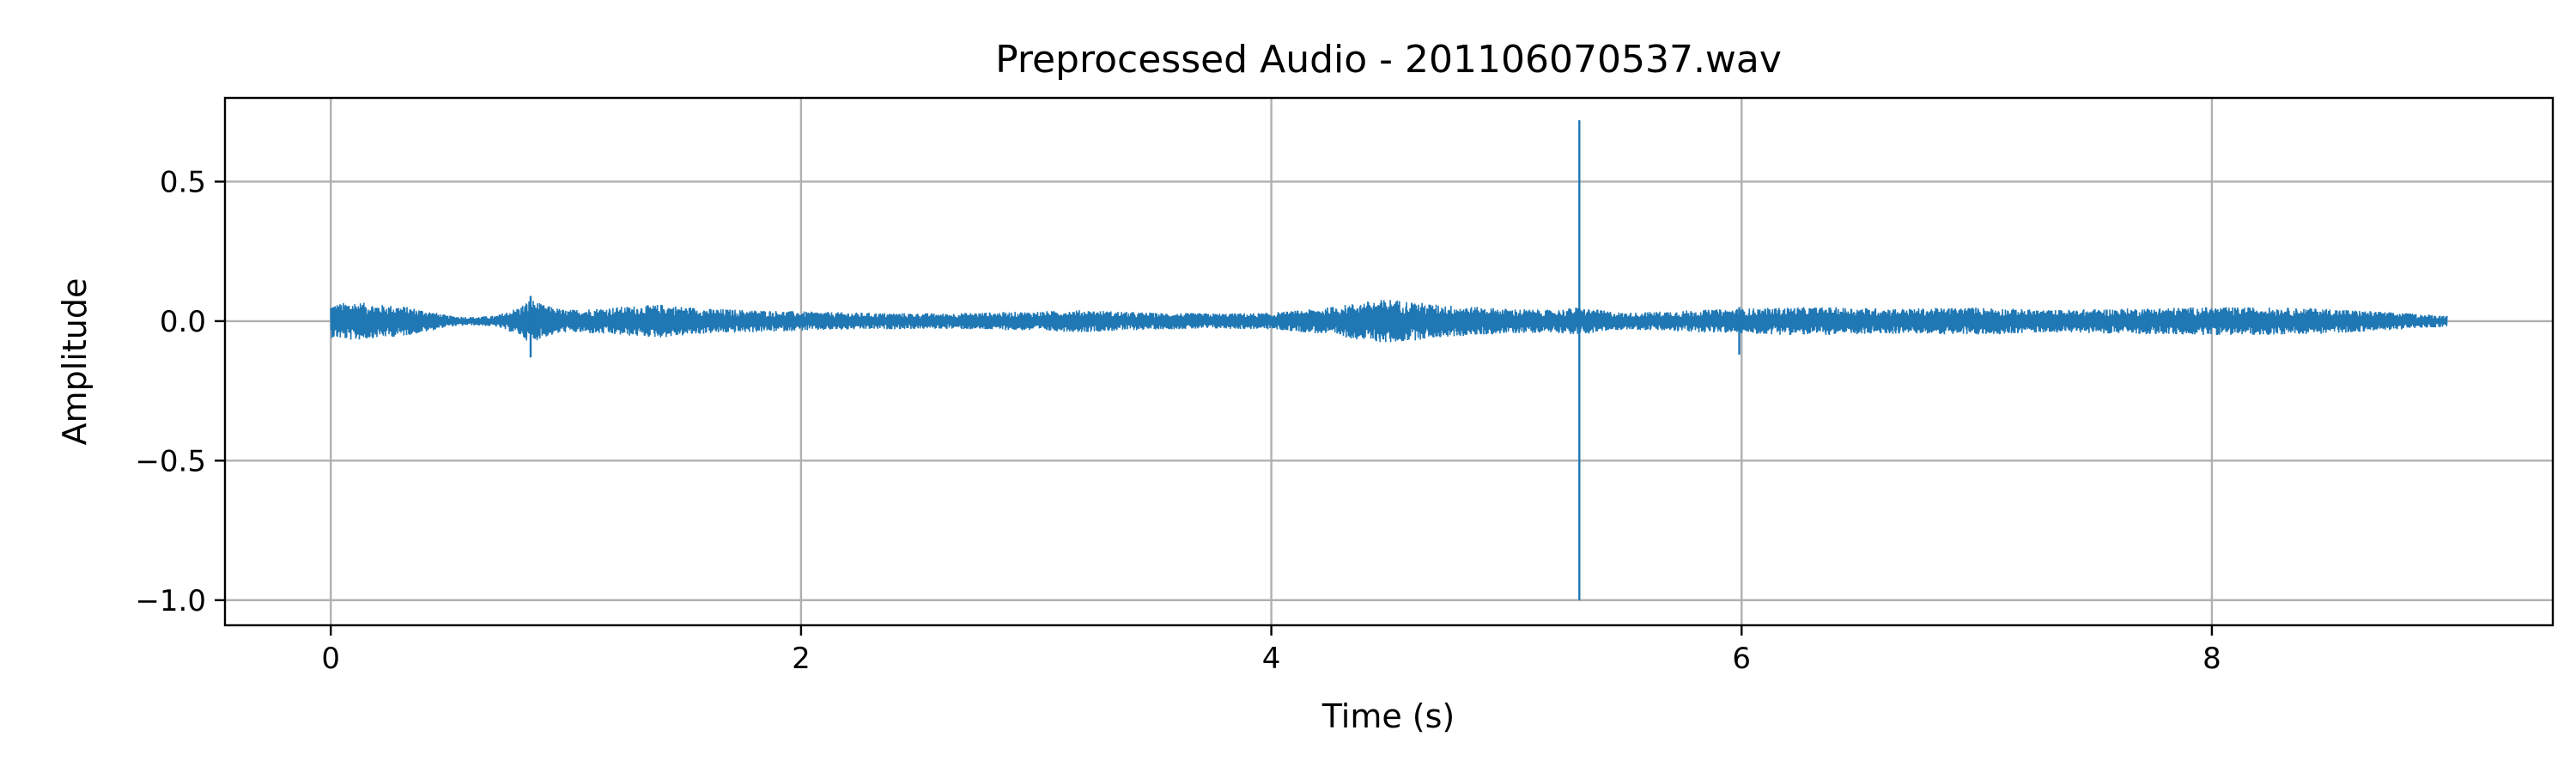 The width and height of the screenshot is (2576, 773). What do you see at coordinates (75, 362) in the screenshot?
I see `y-axis-label: Amplitude` at bounding box center [75, 362].